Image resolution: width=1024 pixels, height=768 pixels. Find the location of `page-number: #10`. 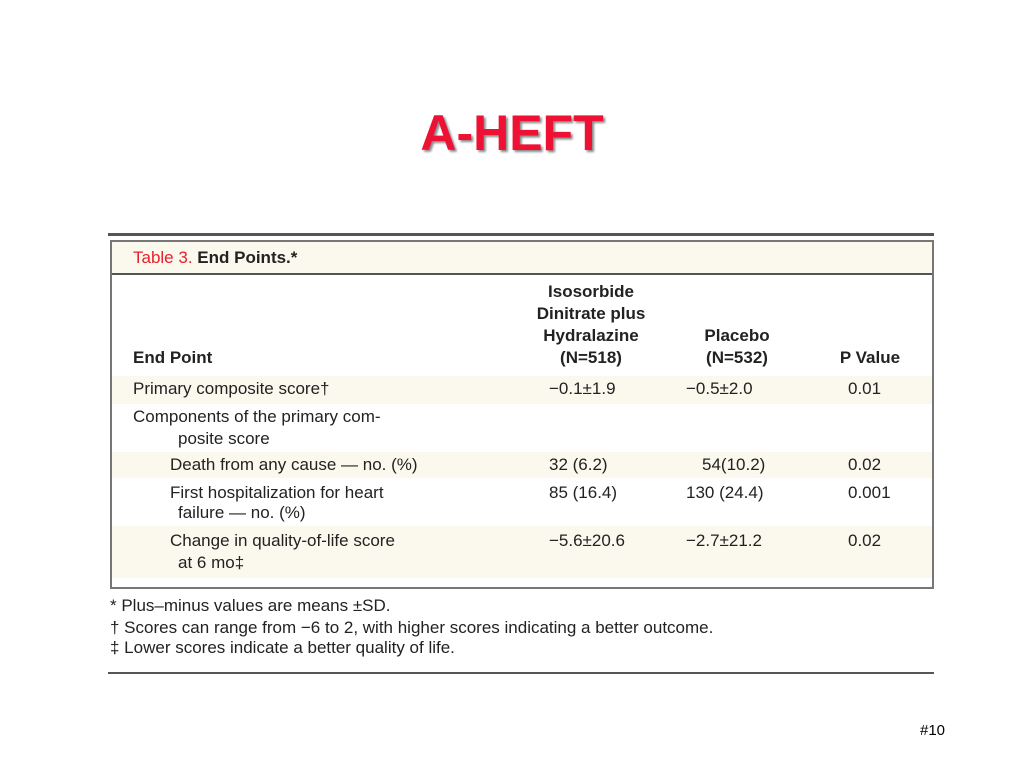

page-number: #10 is located at coordinates (933, 730).